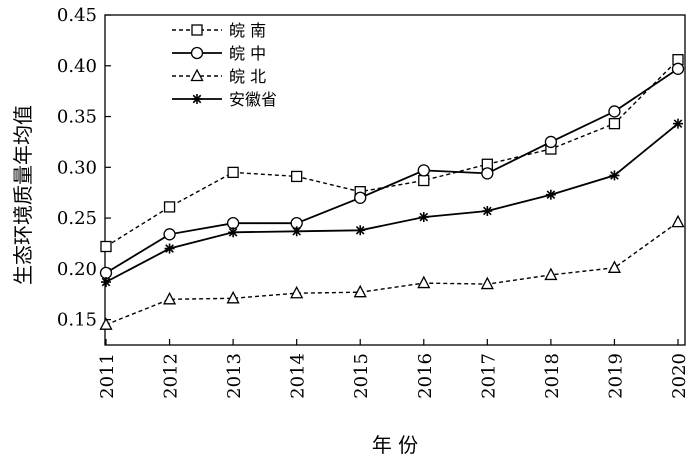  What do you see at coordinates (219, 76) in the screenshot?
I see `legend-item: 皖 北` at bounding box center [219, 76].